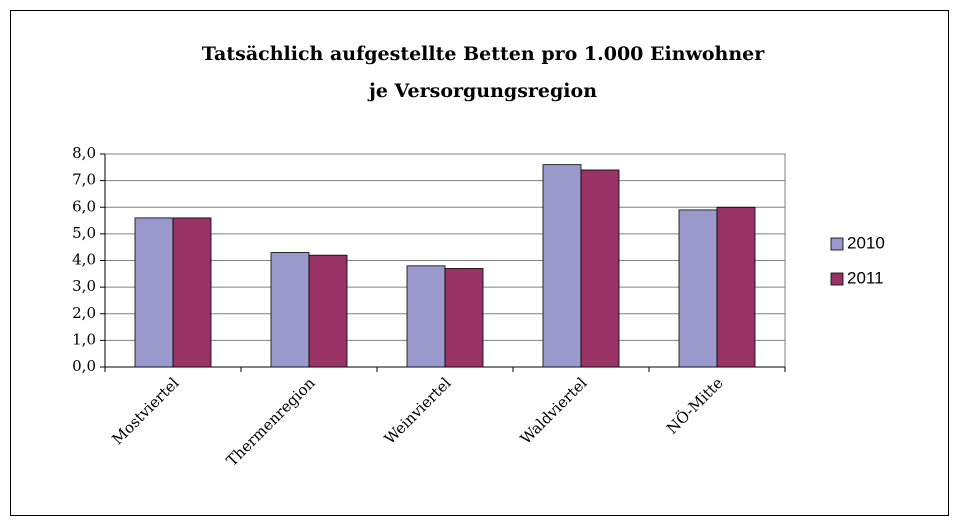  What do you see at coordinates (84, 153) in the screenshot?
I see `y-tick-label: 8,0` at bounding box center [84, 153].